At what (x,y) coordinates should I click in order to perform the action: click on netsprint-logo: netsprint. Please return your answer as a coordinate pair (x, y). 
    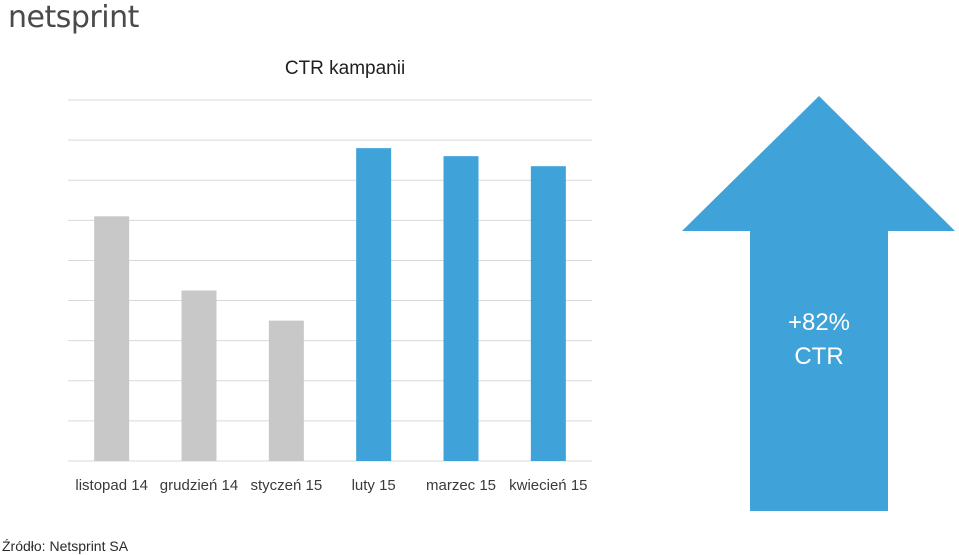
    Looking at the image, I should click on (73, 17).